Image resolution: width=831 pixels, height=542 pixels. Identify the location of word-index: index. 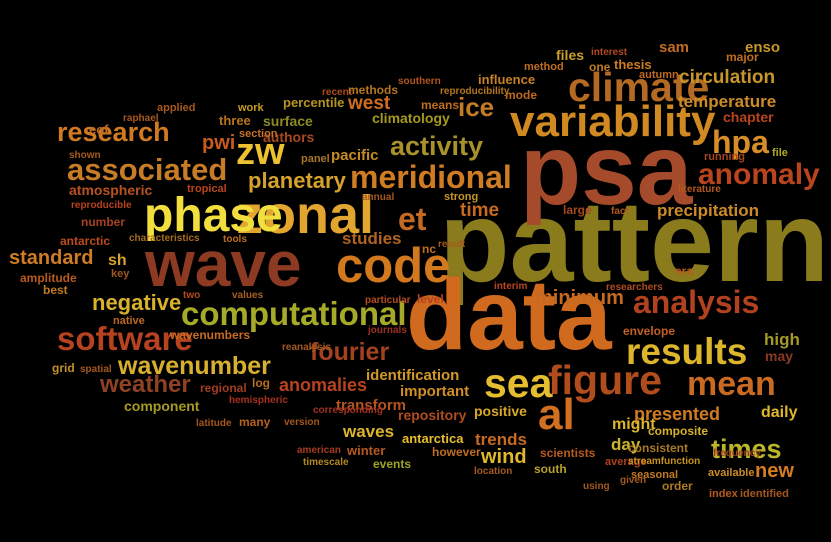
(723, 494).